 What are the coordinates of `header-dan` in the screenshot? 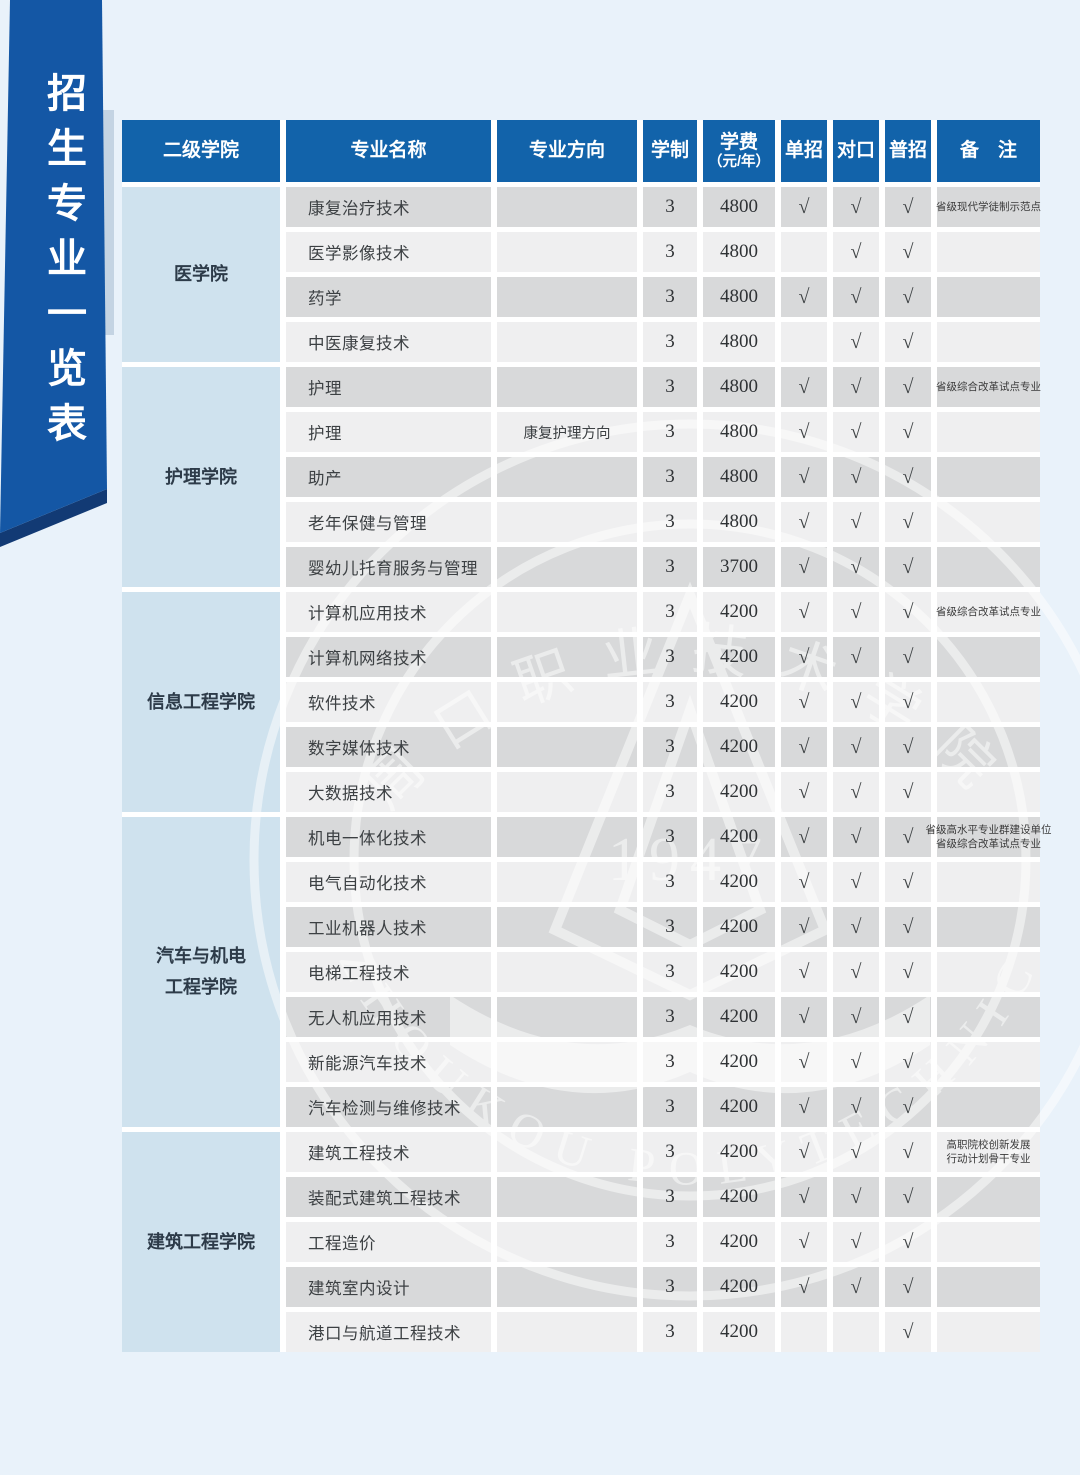 It's located at (804, 151).